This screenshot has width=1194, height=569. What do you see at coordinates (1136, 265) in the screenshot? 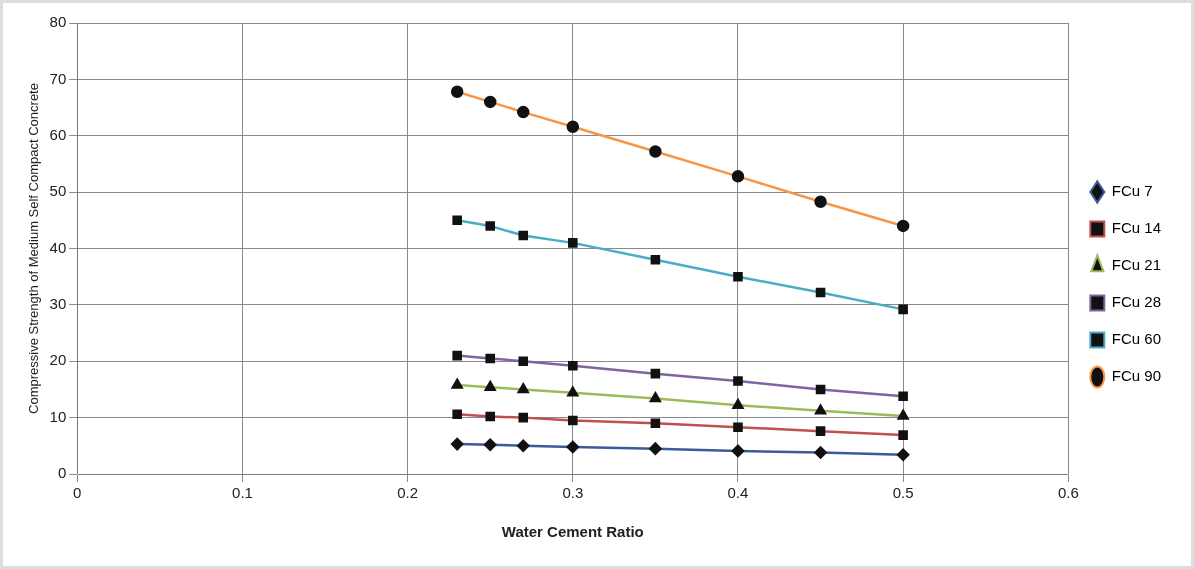
I see `legend-label: FCu 21` at bounding box center [1136, 265].